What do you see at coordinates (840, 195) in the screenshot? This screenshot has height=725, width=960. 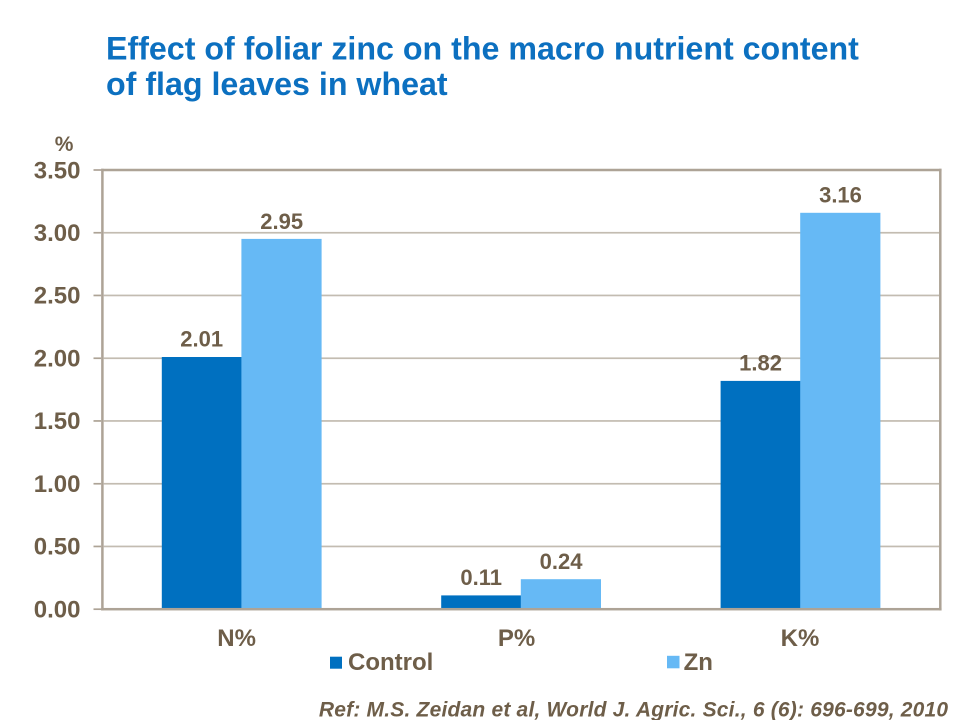 I see `svg-text: 3.16` at bounding box center [840, 195].